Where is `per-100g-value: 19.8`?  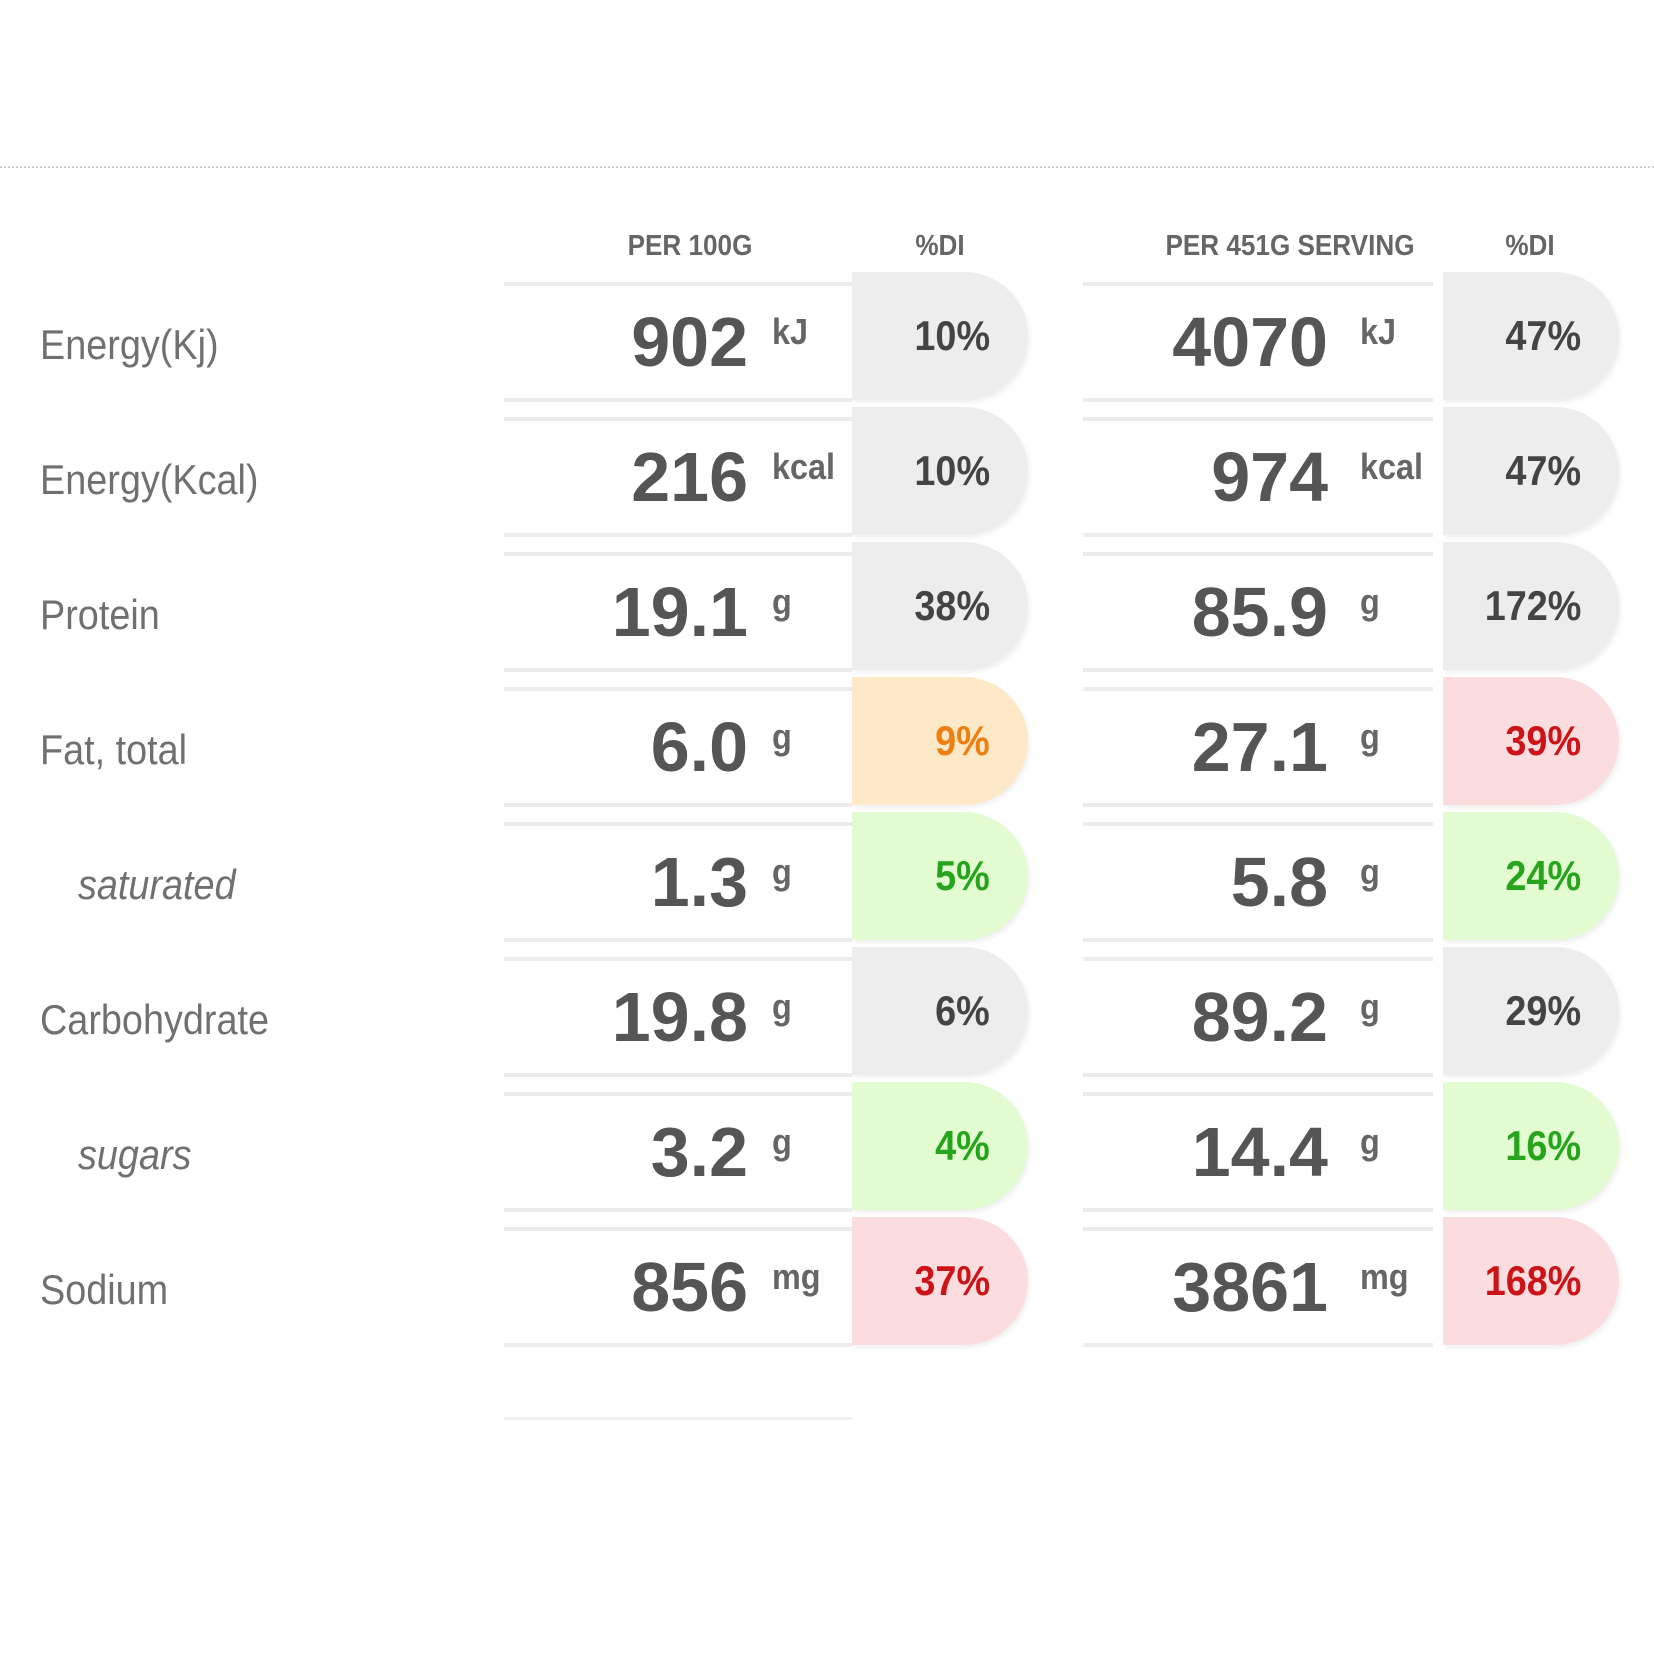 per-100g-value: 19.8 is located at coordinates (679, 1017).